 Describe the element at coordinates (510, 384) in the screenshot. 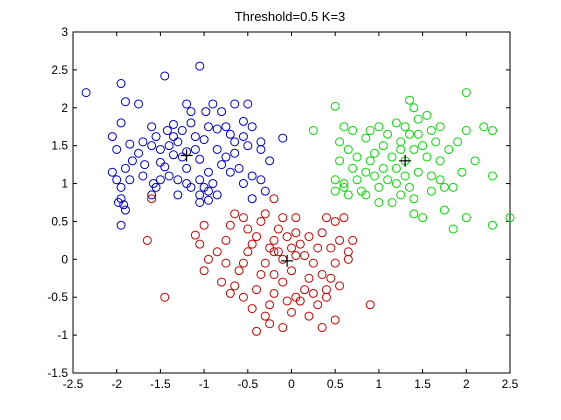

I see `x-tick-label: 2.5` at that location.